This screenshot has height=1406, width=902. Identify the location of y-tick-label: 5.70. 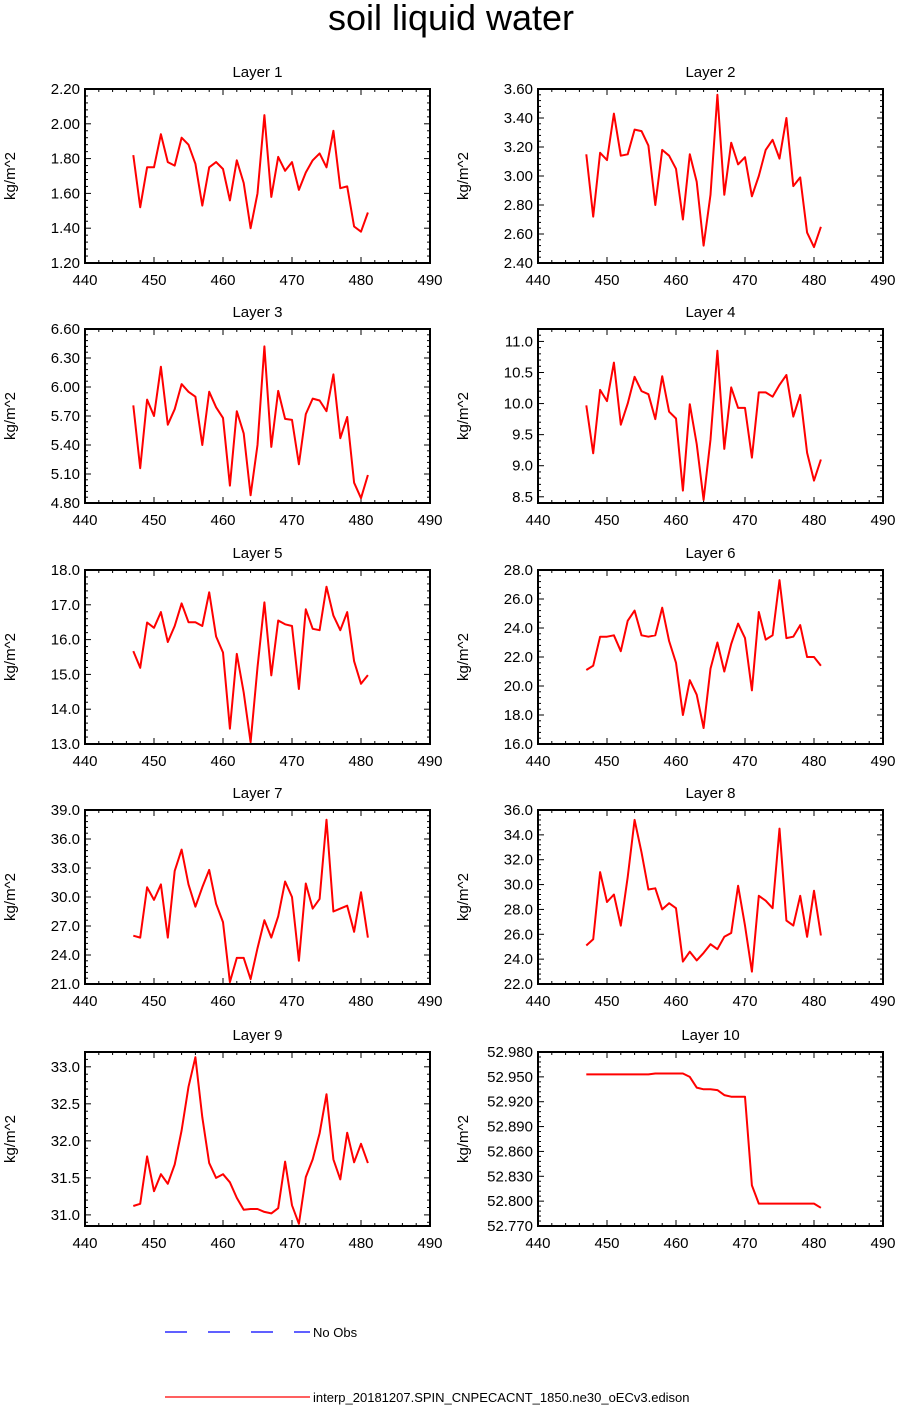
(65, 416).